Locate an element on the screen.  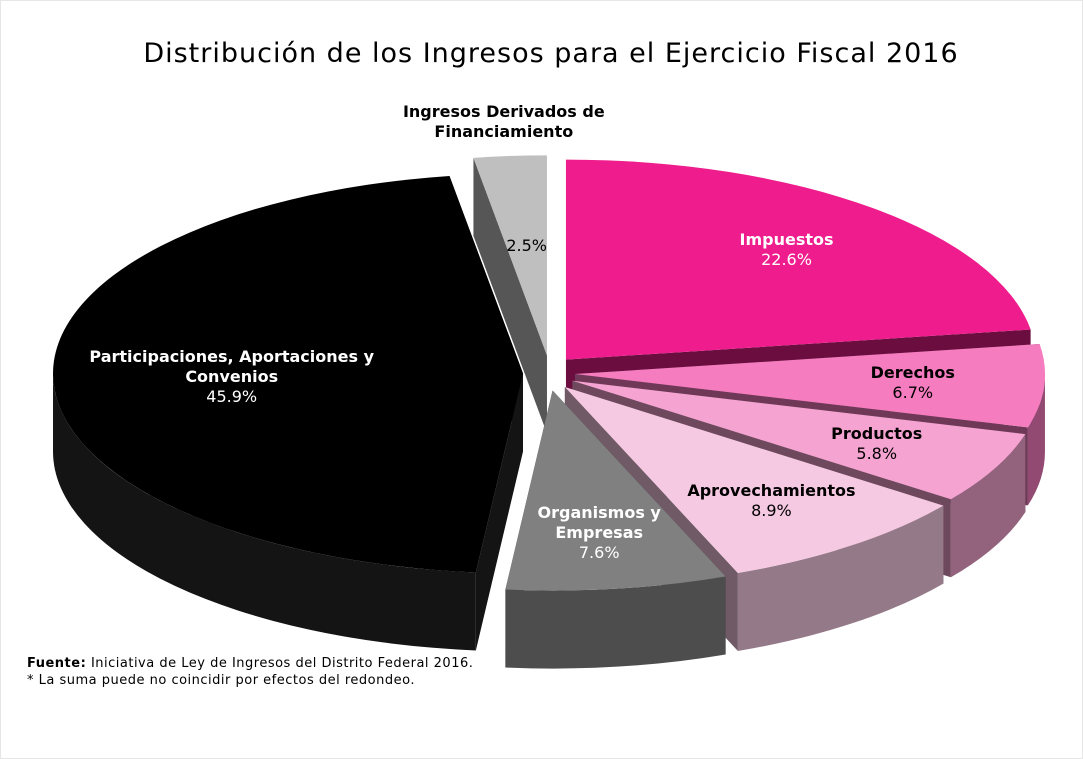
slice-label: Impuestos 22.6% is located at coordinates (787, 250).